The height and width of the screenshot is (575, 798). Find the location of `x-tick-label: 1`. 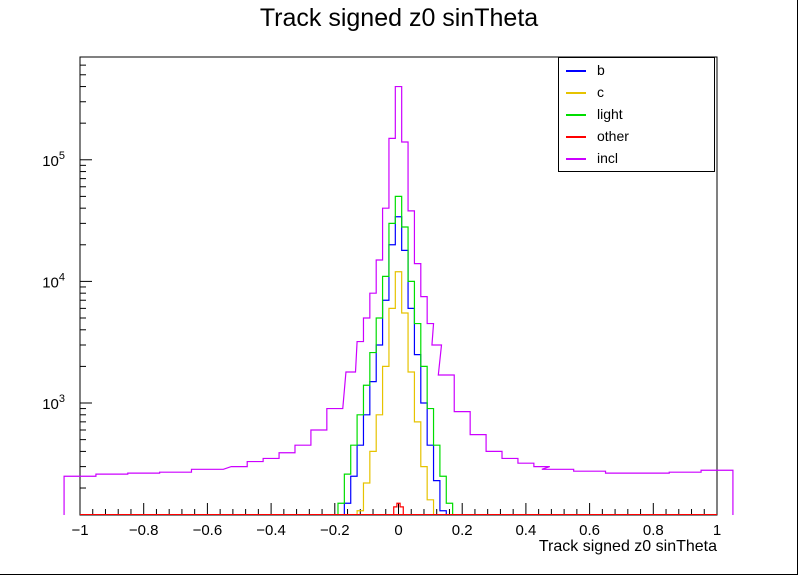

x-tick-label: 1 is located at coordinates (717, 530).